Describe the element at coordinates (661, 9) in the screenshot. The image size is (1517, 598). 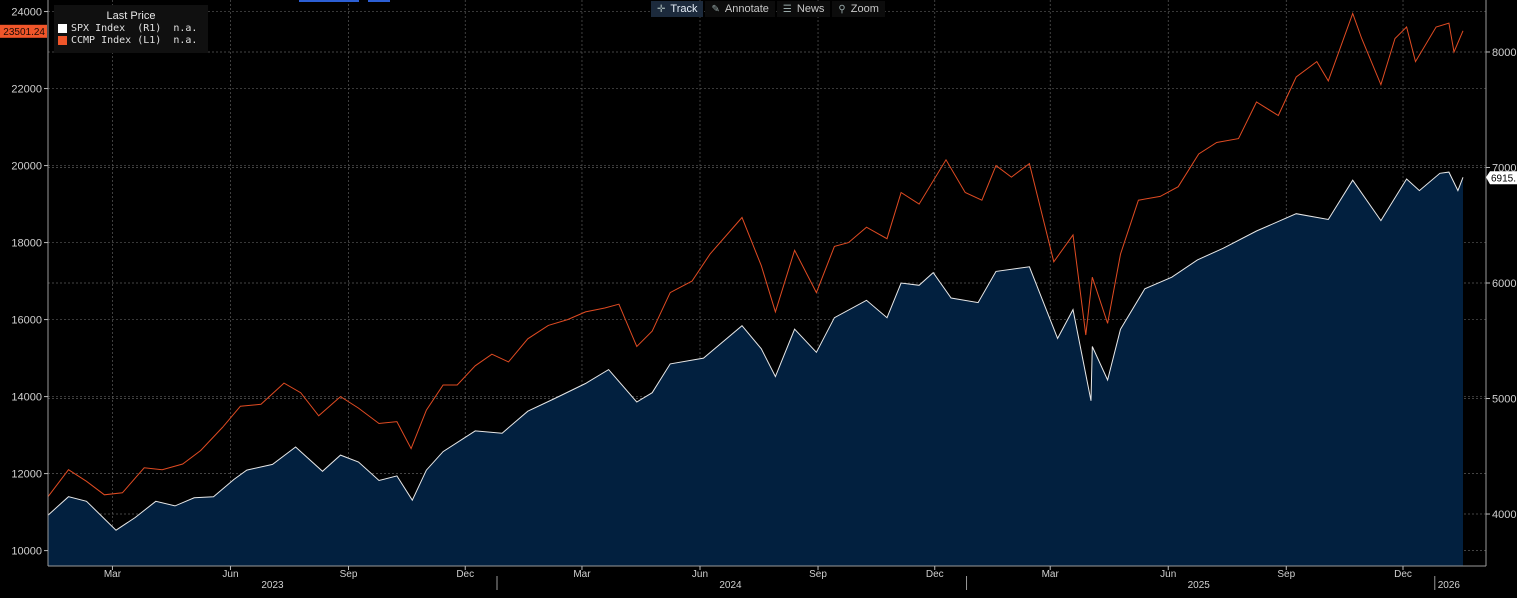
I see `crosshair-icon: ✛` at that location.